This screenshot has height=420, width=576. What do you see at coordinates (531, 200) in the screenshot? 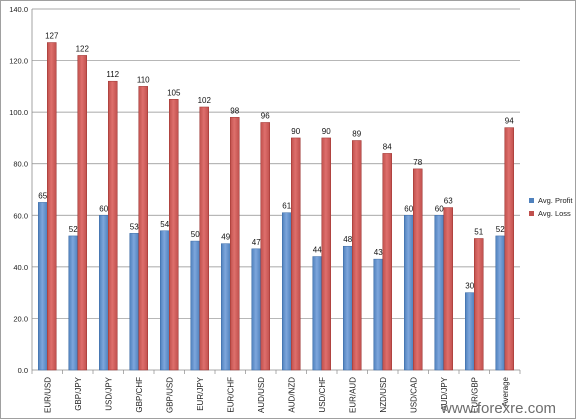
I see `legend-swatch-profit` at bounding box center [531, 200].